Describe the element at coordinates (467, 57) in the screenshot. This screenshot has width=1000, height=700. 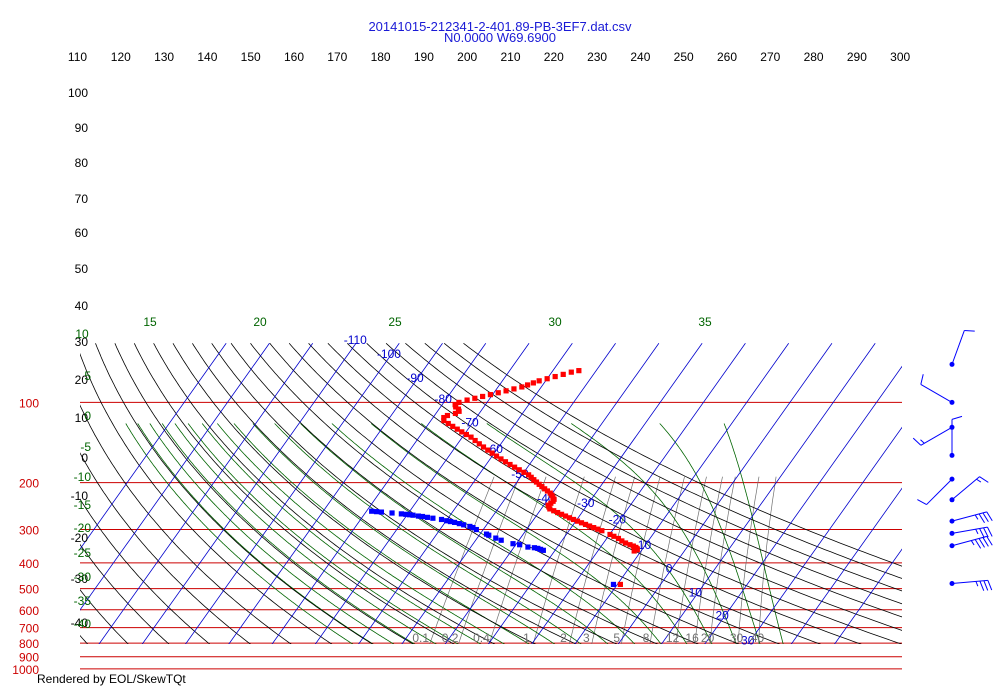
I see `top-axis-tick-label: 200` at that location.